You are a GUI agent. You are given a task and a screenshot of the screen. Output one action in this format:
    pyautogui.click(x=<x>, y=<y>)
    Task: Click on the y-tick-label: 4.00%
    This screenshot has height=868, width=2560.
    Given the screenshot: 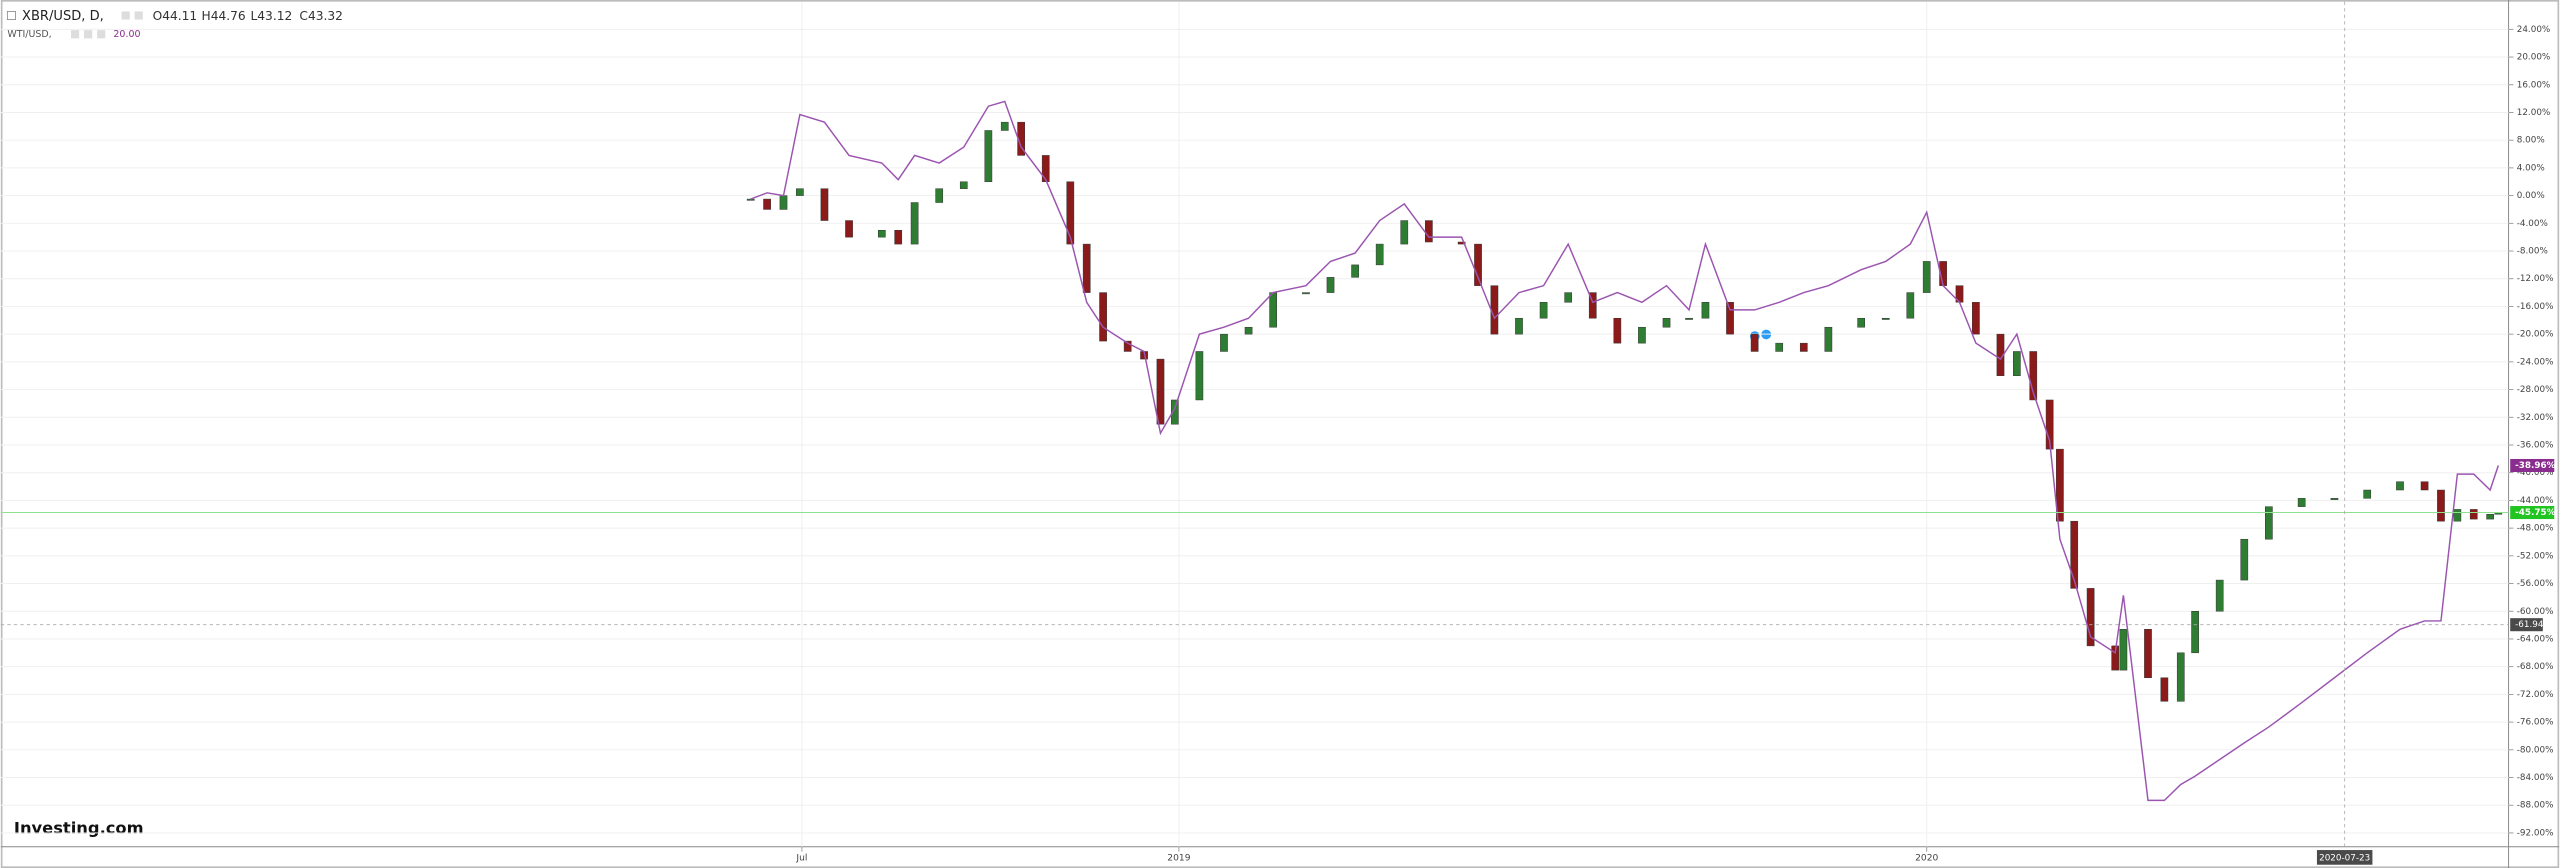 What is the action you would take?
    pyautogui.click(x=2531, y=168)
    